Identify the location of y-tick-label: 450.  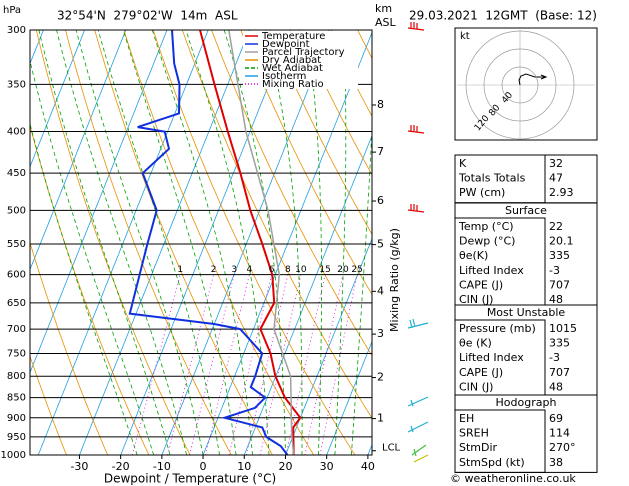
(16, 173).